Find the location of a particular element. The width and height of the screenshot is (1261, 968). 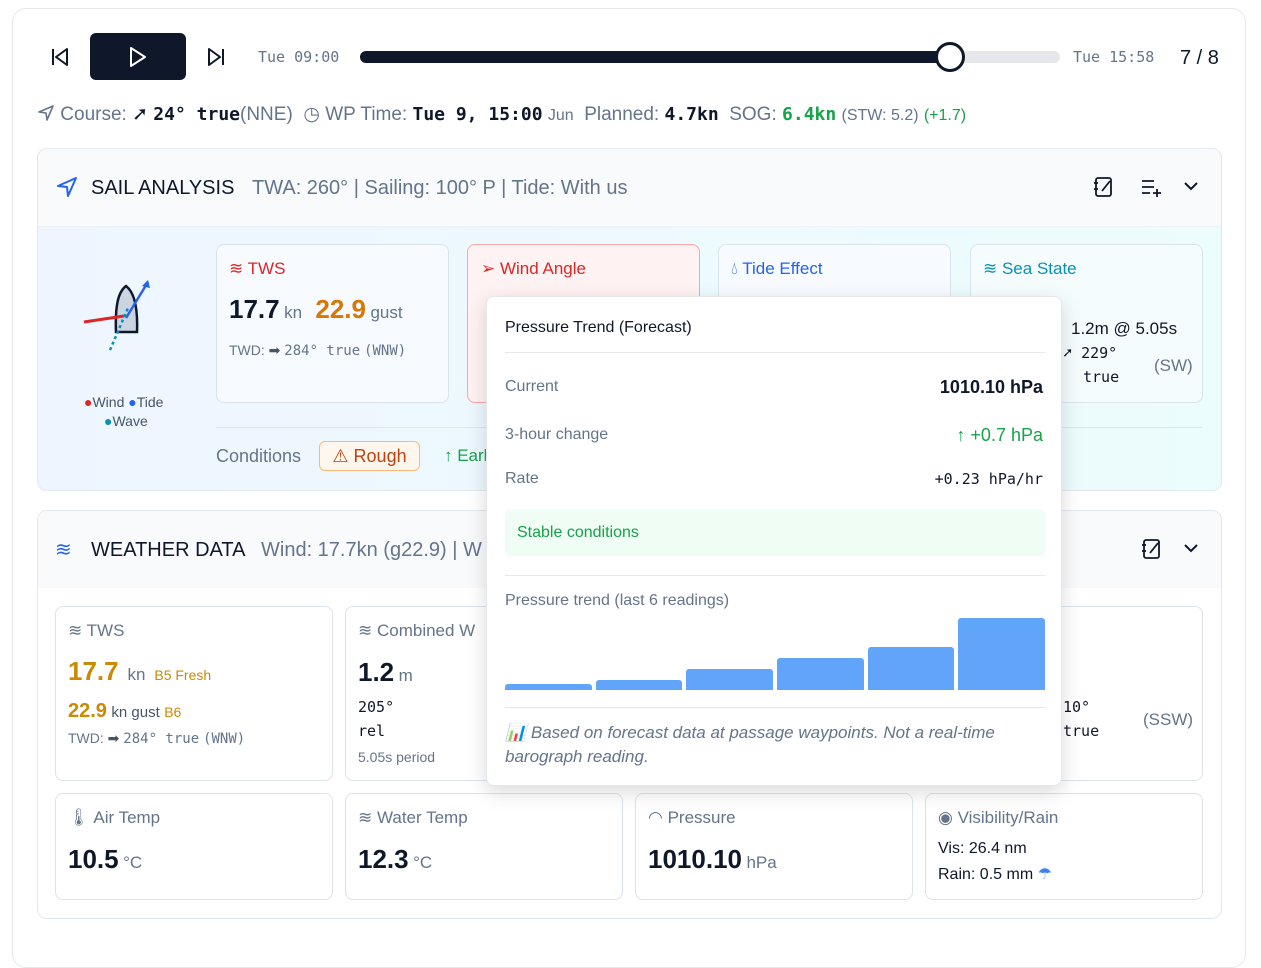

swell-dir-ref: true is located at coordinates (1081, 731).